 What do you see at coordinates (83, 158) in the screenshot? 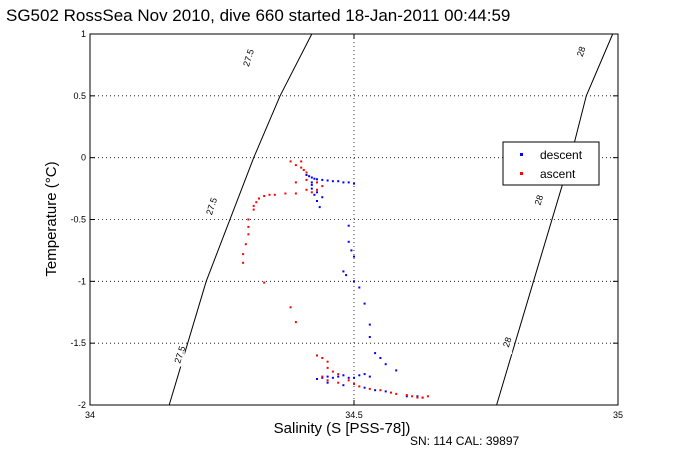
I see `y-tick-label: 0` at bounding box center [83, 158].